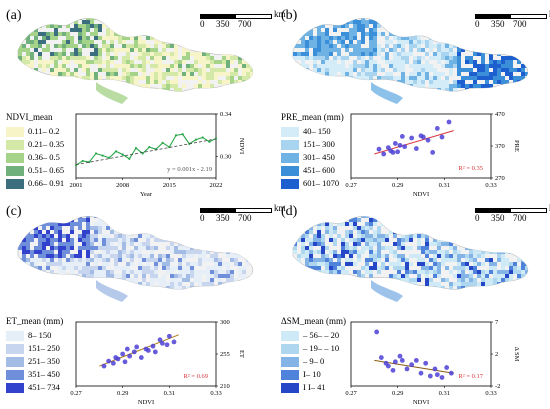  Describe the element at coordinates (44, 374) in the screenshot. I see `legend-label: 351– 450` at that location.